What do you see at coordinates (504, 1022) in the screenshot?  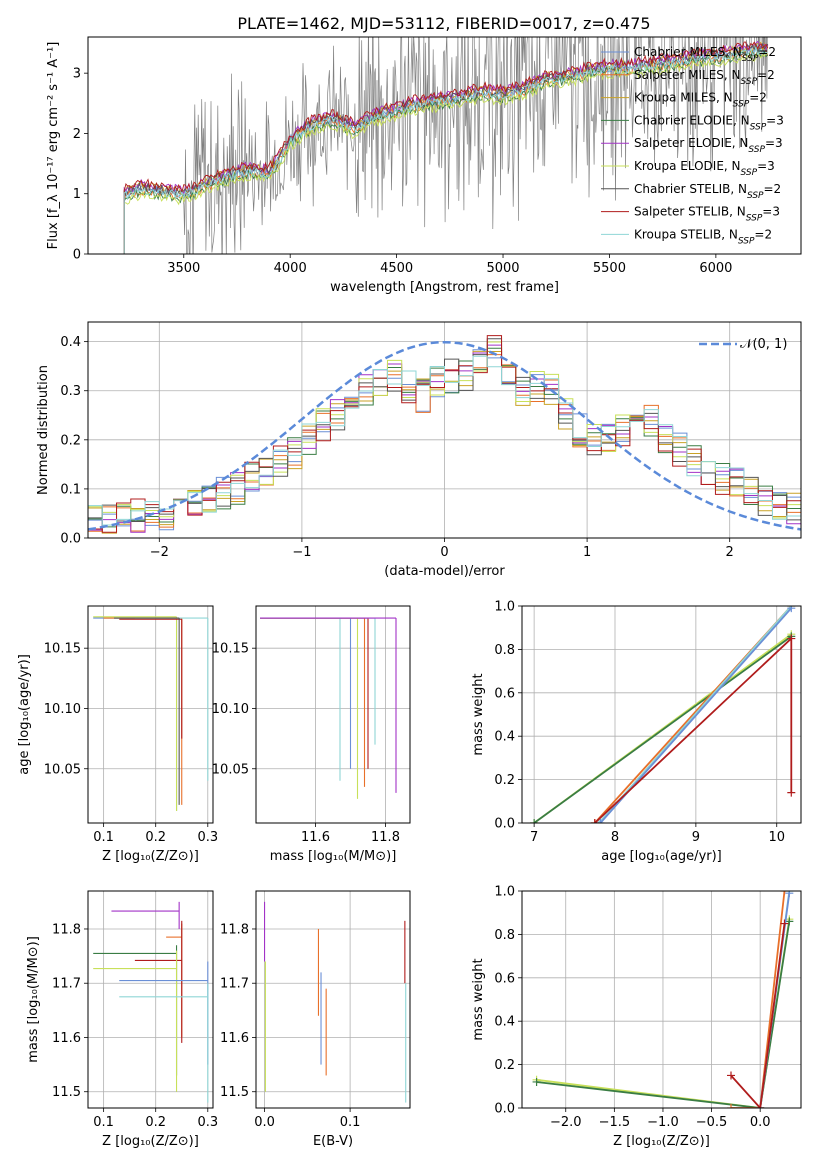 I see `y-tick-label: 0.4` at bounding box center [504, 1022].